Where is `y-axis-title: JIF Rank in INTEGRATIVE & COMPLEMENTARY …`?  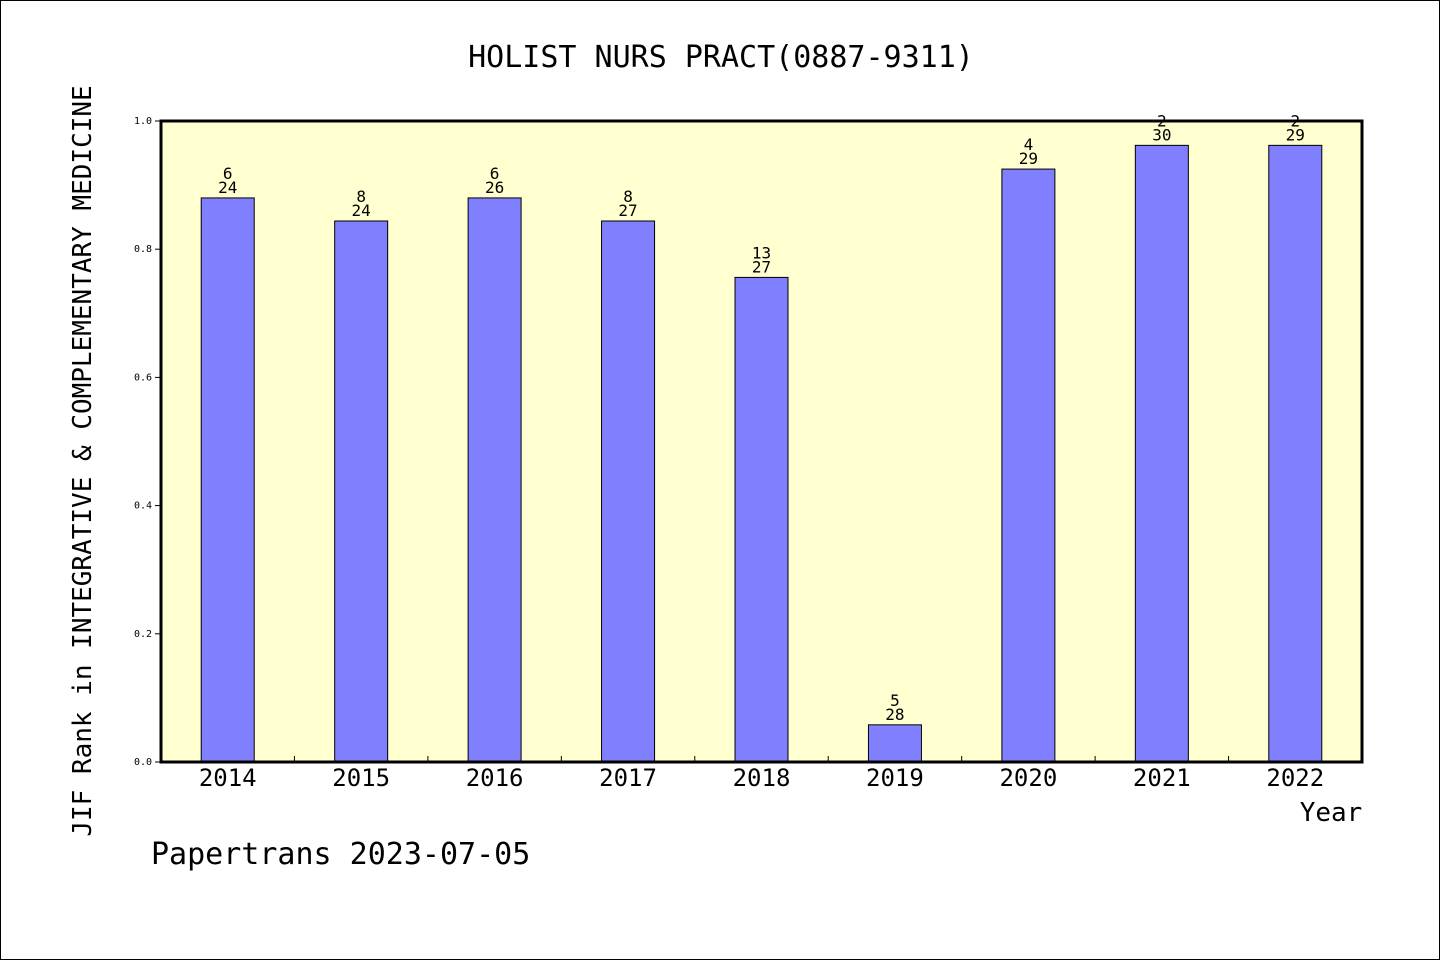 y-axis-title: JIF Rank in INTEGRATIVE & COMPLEMENTARY … is located at coordinates (83, 460).